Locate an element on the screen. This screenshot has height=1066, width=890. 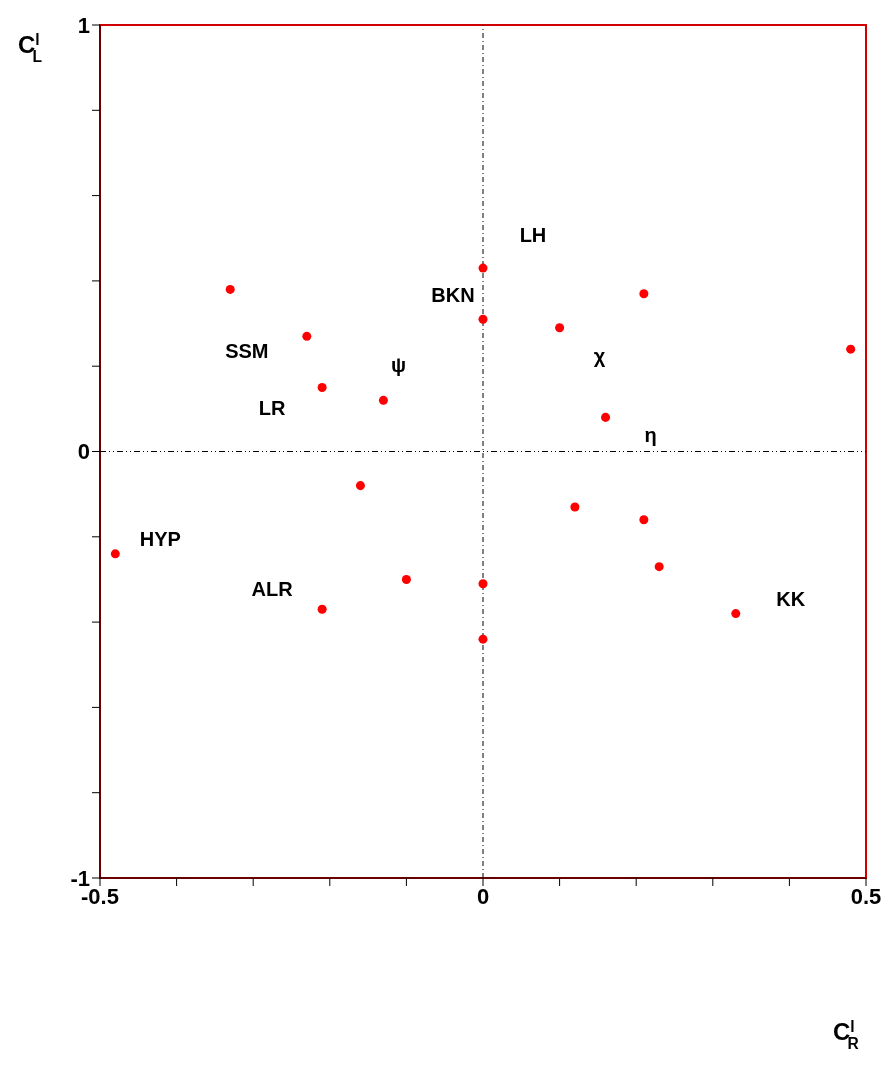
x-tick-label: 0 is located at coordinates (483, 896).